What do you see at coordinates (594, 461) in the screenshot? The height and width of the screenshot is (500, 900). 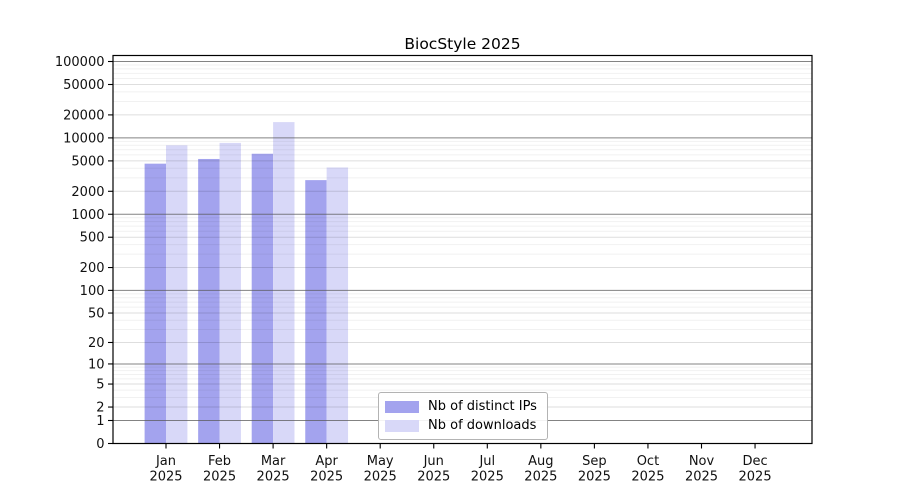 I see `x-tick-label-month: Sep` at bounding box center [594, 461].